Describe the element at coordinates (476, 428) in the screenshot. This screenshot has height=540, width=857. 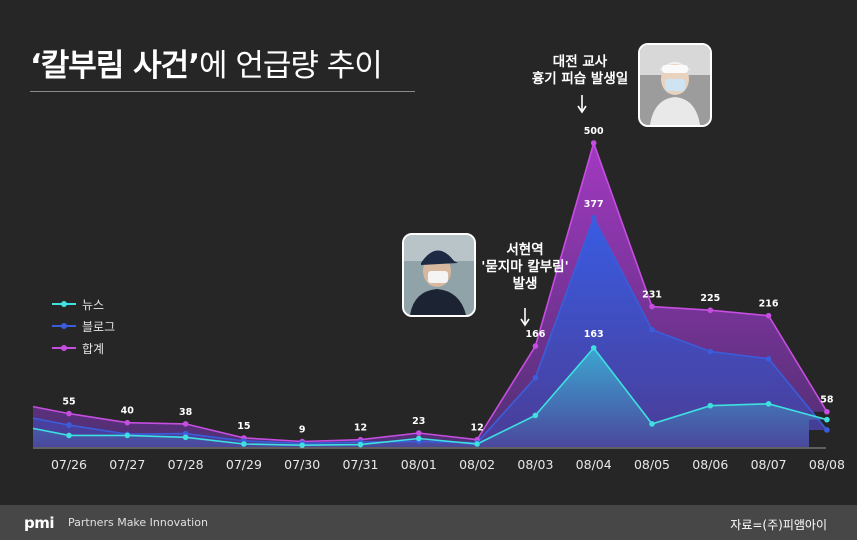
I see `data-label-total-08/02: 12` at that location.